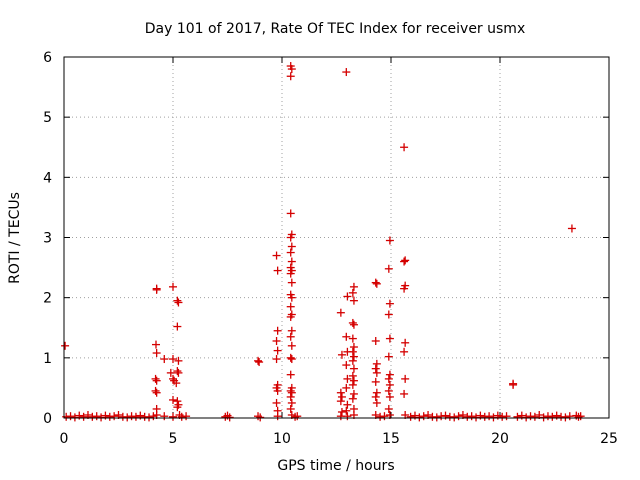 The width and height of the screenshot is (640, 480). I want to click on x-tick-label: 25, so click(609, 439).